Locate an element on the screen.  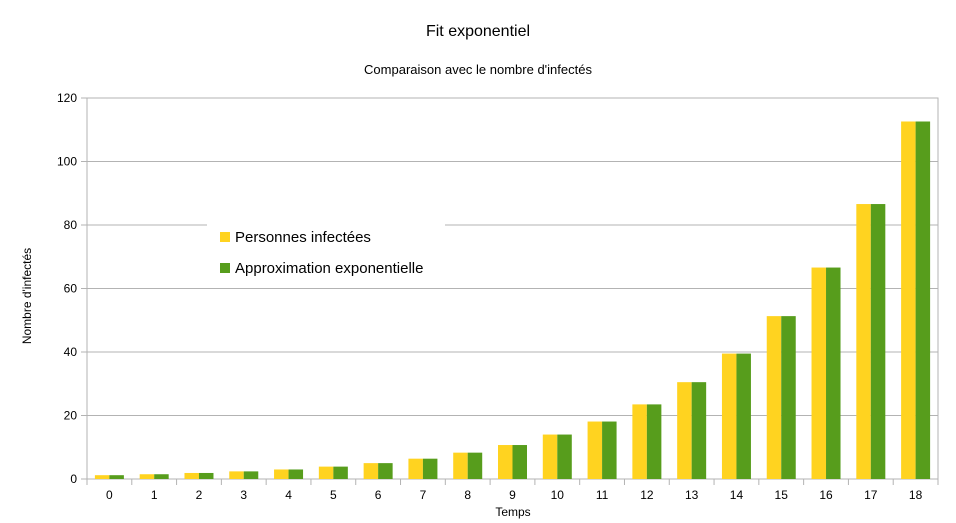
y-axis-label: Nombre d'infectés is located at coordinates (27, 296).